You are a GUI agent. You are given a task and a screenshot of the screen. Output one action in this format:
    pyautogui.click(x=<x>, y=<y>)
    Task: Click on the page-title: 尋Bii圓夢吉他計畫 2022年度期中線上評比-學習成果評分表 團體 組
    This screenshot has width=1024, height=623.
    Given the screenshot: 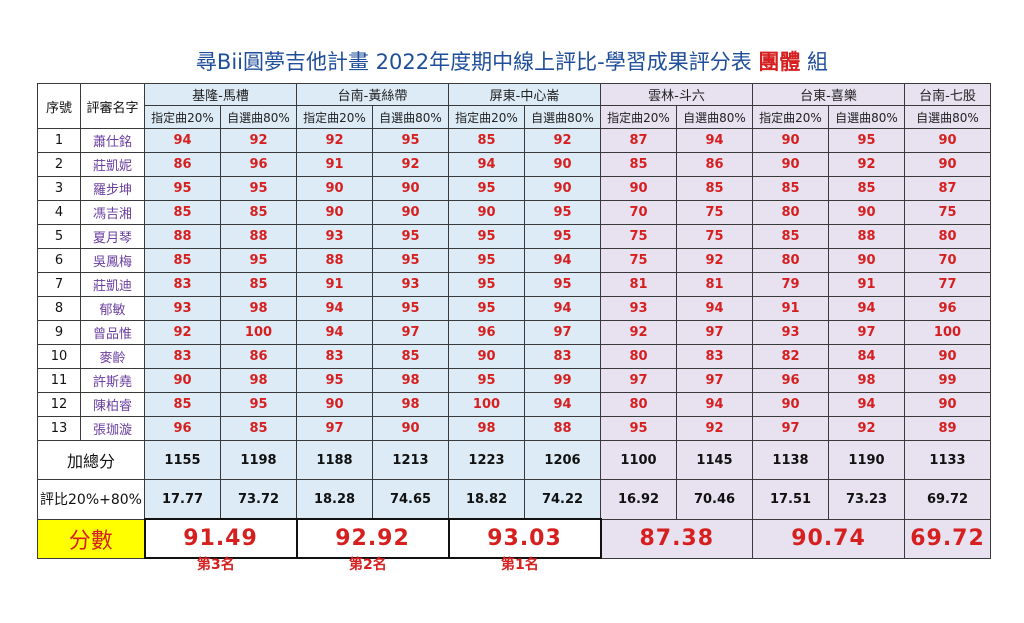 What is the action you would take?
    pyautogui.click(x=512, y=61)
    